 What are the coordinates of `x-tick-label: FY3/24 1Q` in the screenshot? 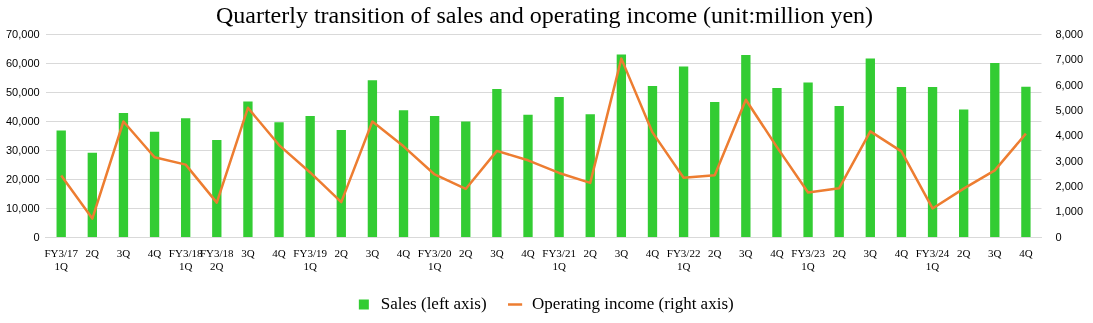 It's located at (932, 260).